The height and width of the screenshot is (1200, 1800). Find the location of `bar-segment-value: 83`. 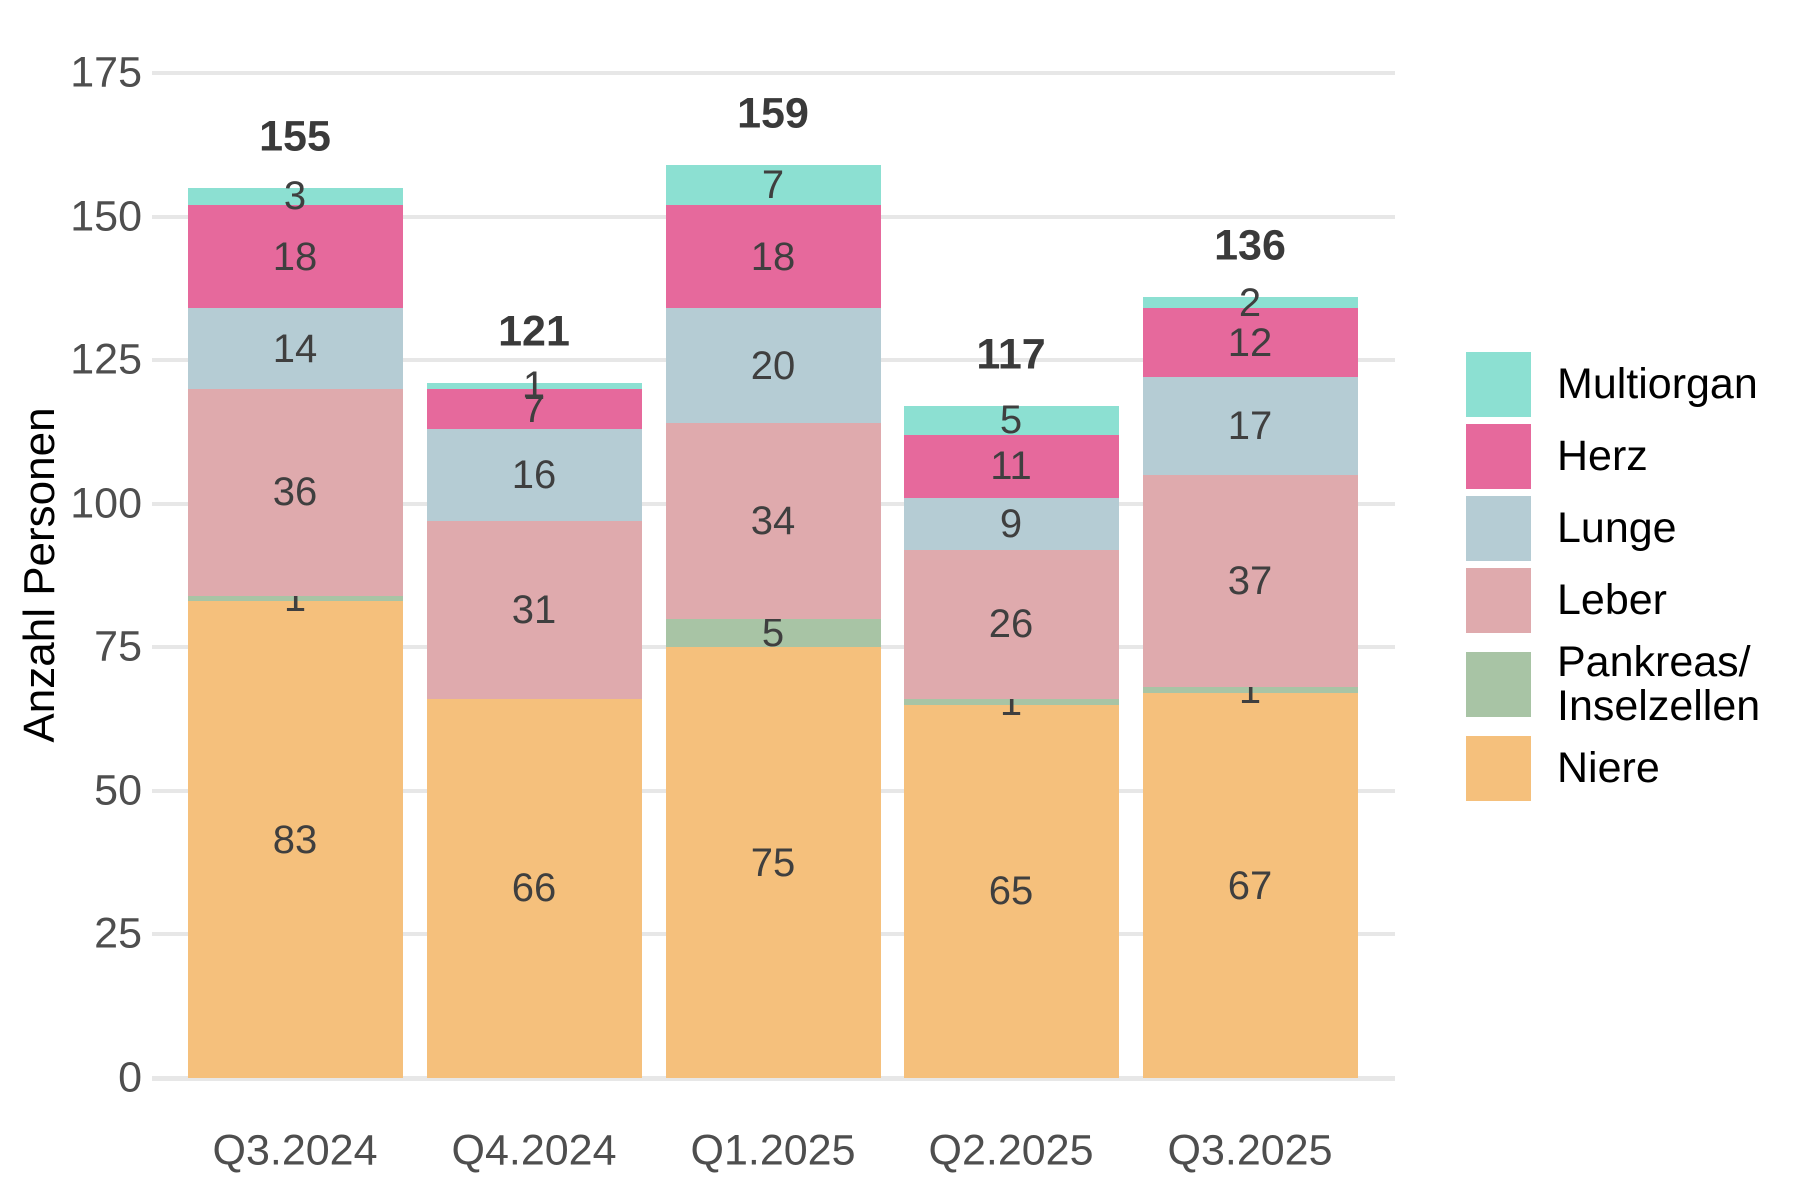

bar-segment-value: 83 is located at coordinates (295, 839).